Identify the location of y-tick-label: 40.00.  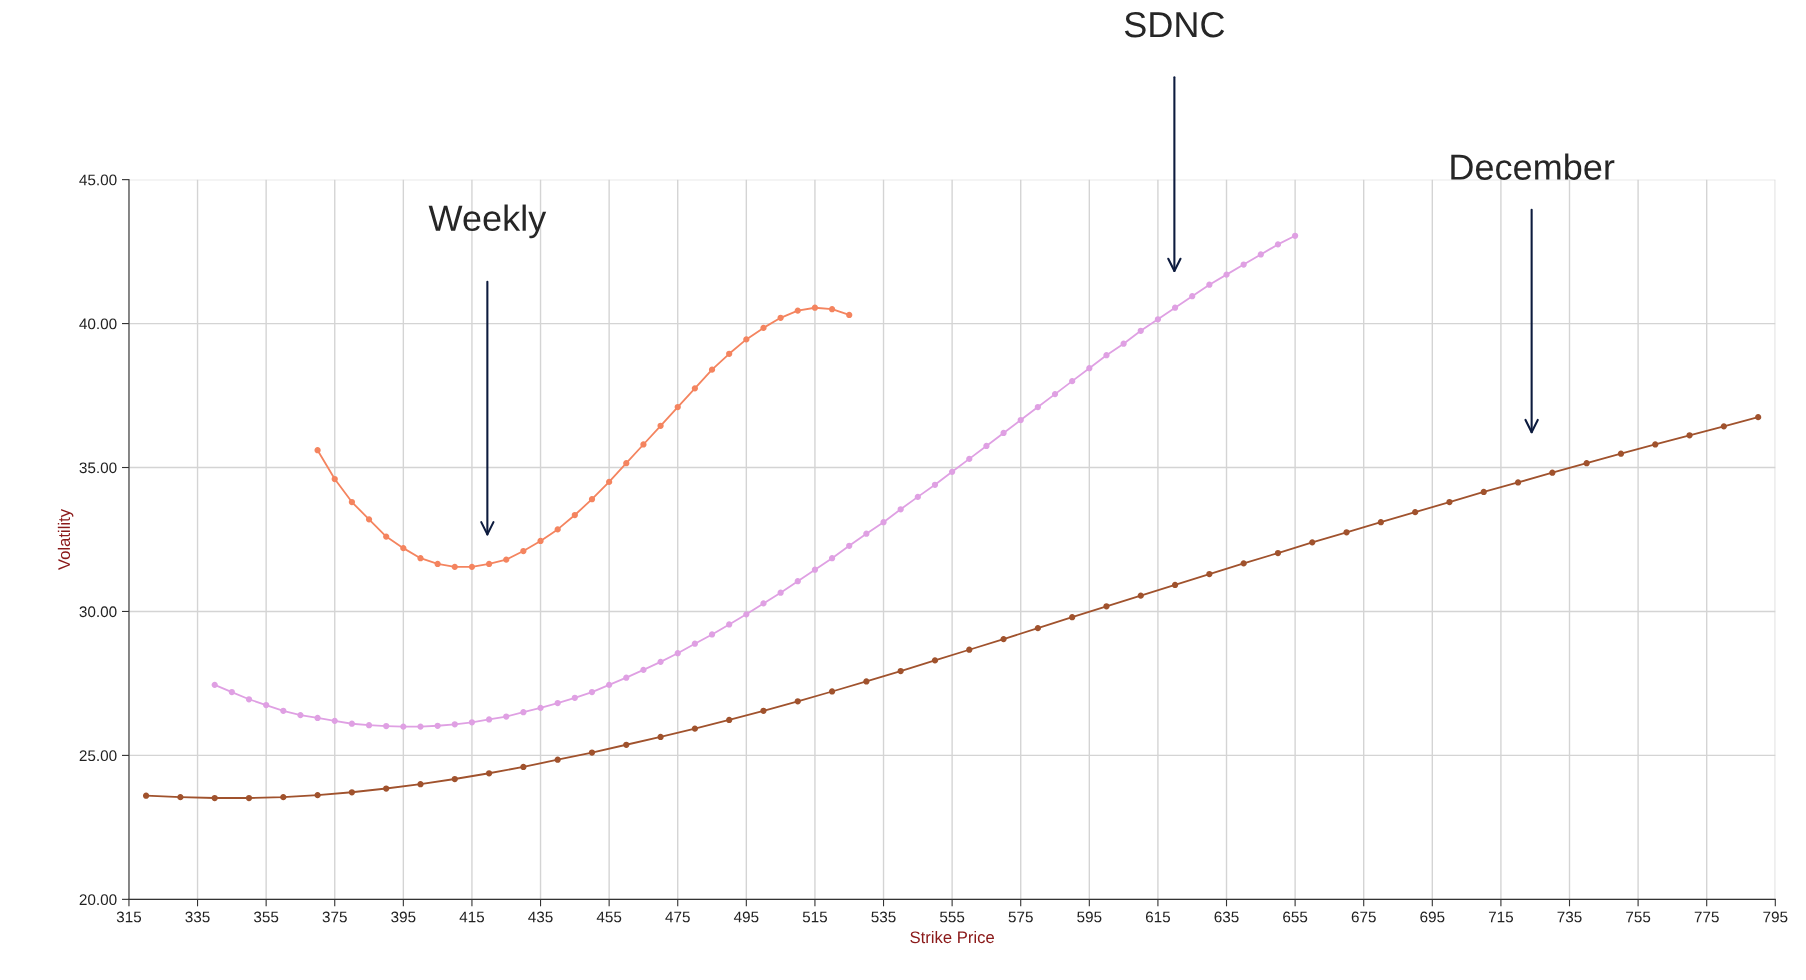
(98, 324).